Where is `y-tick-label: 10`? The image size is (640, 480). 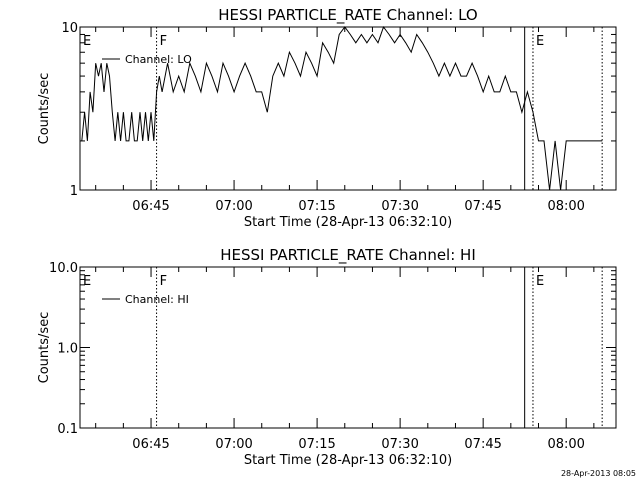 y-tick-label: 10 is located at coordinates (69, 28).